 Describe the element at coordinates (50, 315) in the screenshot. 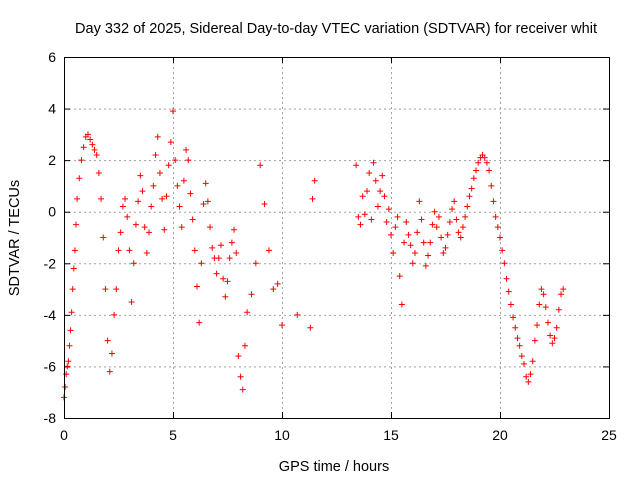

I see `y-tick-label-neg4: -4` at that location.